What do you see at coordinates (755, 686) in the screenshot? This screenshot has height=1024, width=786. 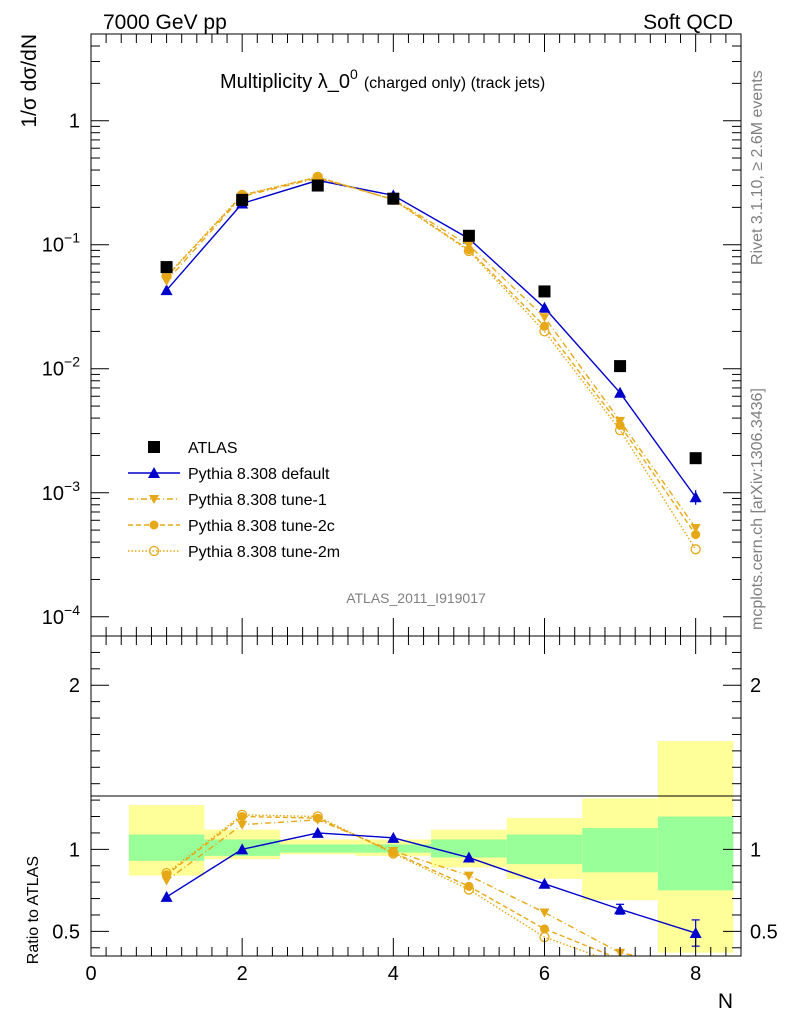 I see `ratio-tick-label-right: 2` at bounding box center [755, 686].